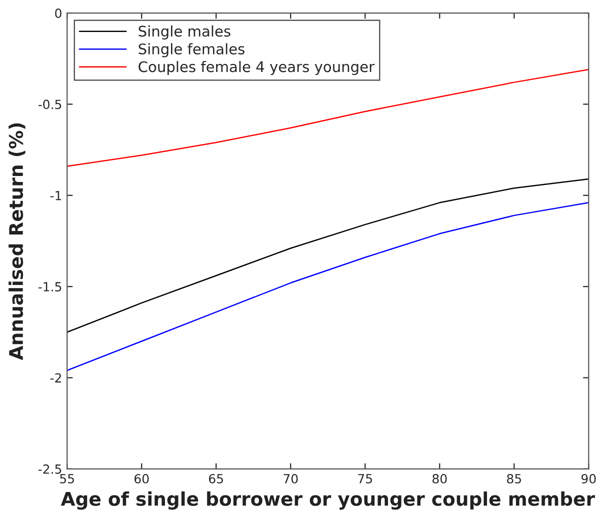 The image size is (610, 521). What do you see at coordinates (256, 68) in the screenshot?
I see `legend-label: Couples female 4 years younger` at bounding box center [256, 68].